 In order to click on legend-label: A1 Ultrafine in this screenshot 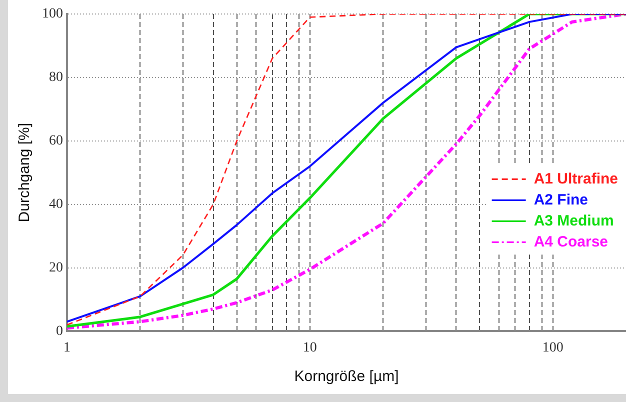, I will do `click(576, 179)`.